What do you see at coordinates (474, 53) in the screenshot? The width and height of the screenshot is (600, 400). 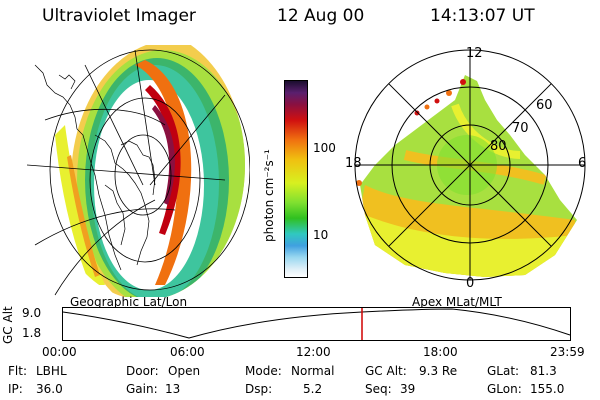 I see `mlt-label-12: 12` at bounding box center [474, 53].